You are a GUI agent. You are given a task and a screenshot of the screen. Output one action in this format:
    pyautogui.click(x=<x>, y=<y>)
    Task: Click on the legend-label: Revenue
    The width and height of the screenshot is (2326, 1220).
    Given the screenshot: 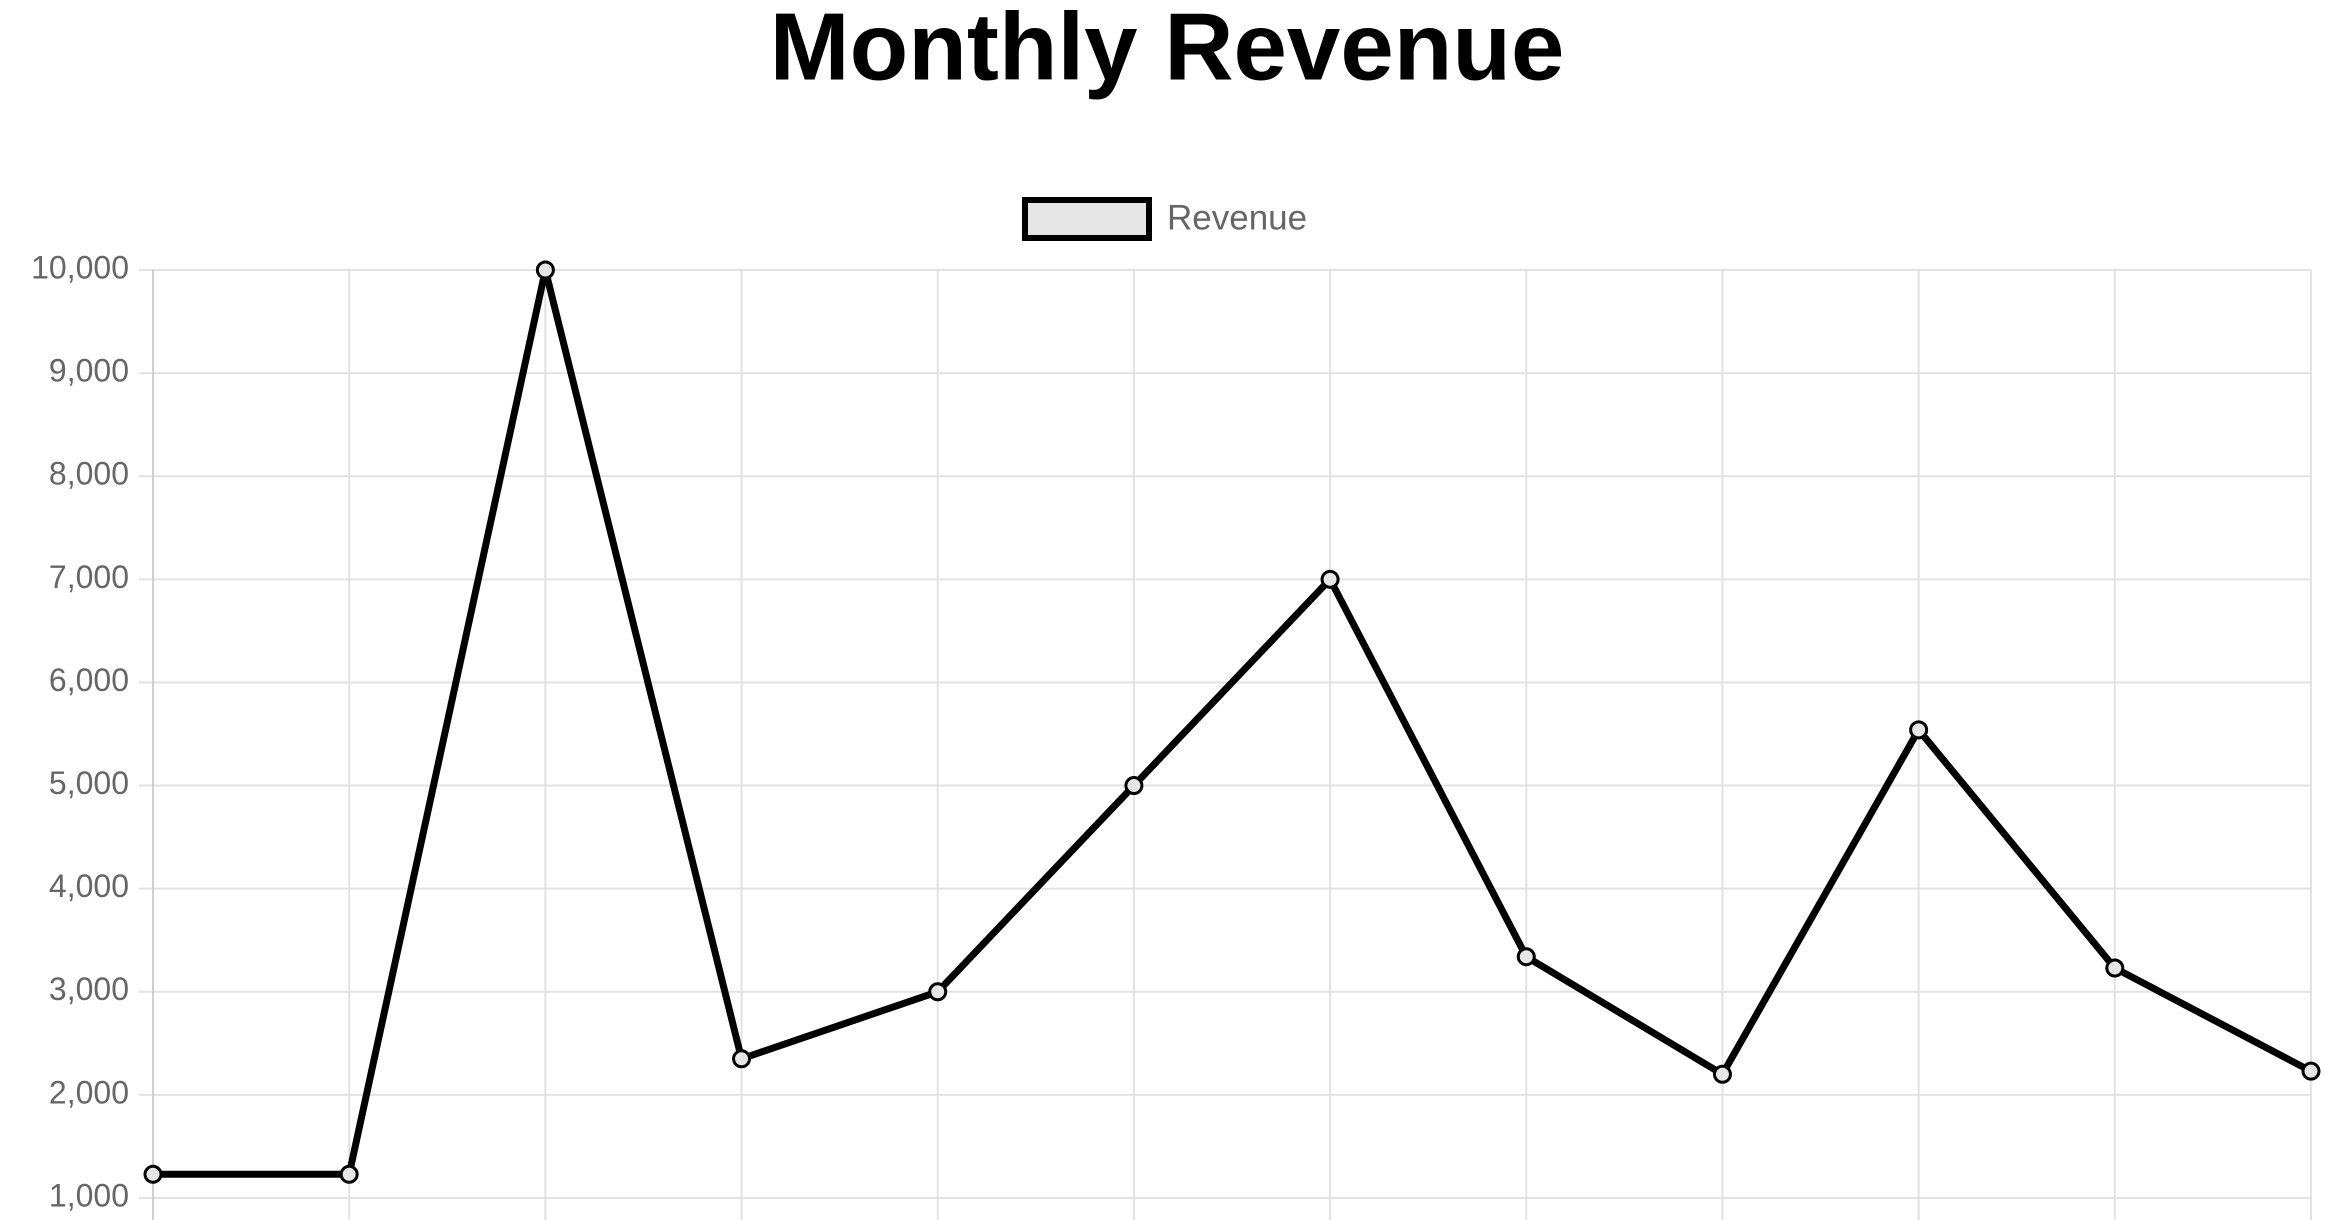 What is the action you would take?
    pyautogui.click(x=1237, y=217)
    